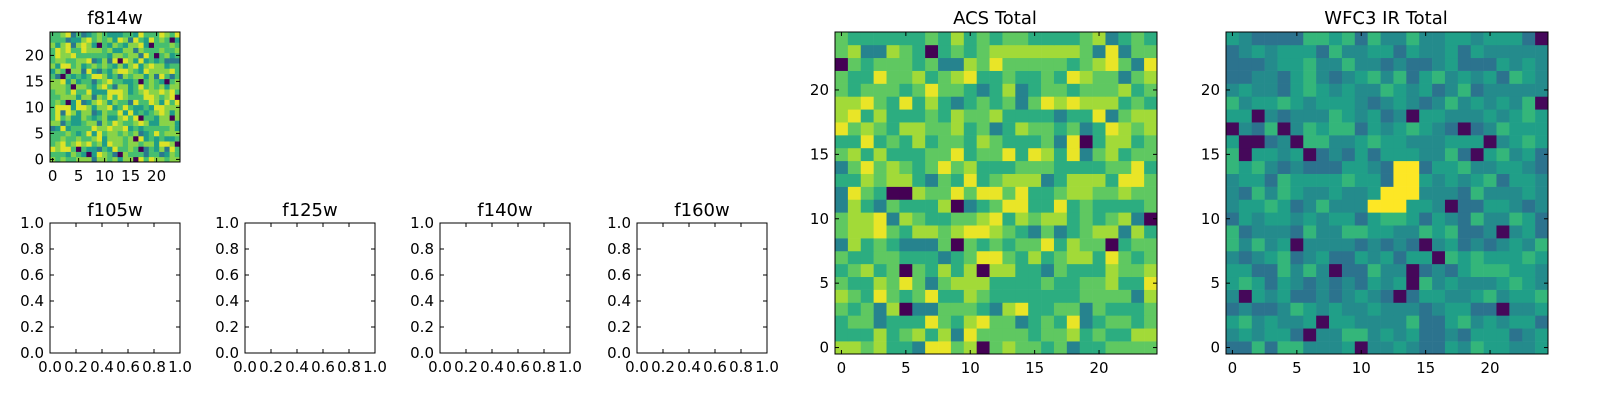 The height and width of the screenshot is (400, 1600). What do you see at coordinates (32, 301) in the screenshot?
I see `y-tick-label: 0.4` at bounding box center [32, 301].